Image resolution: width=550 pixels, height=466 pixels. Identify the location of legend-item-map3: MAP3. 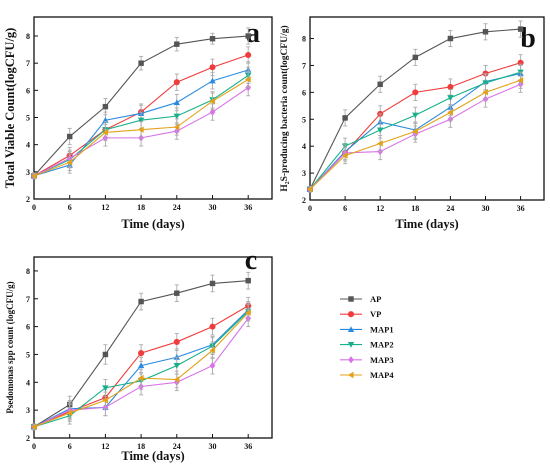
(367, 360).